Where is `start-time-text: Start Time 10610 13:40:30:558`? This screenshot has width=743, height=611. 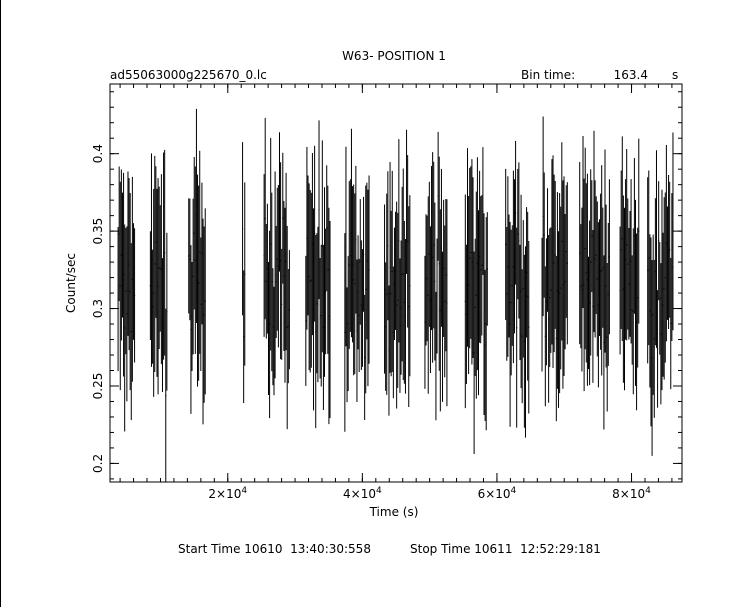 start-time-text: Start Time 10610 13:40:30:558 is located at coordinates (274, 549).